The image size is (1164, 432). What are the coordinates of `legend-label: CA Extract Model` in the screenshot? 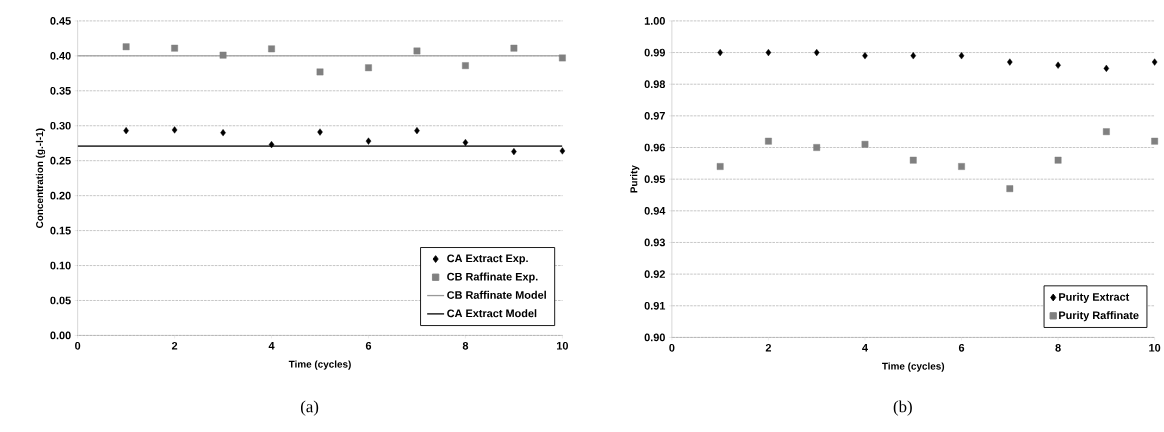 It's located at (492, 313).